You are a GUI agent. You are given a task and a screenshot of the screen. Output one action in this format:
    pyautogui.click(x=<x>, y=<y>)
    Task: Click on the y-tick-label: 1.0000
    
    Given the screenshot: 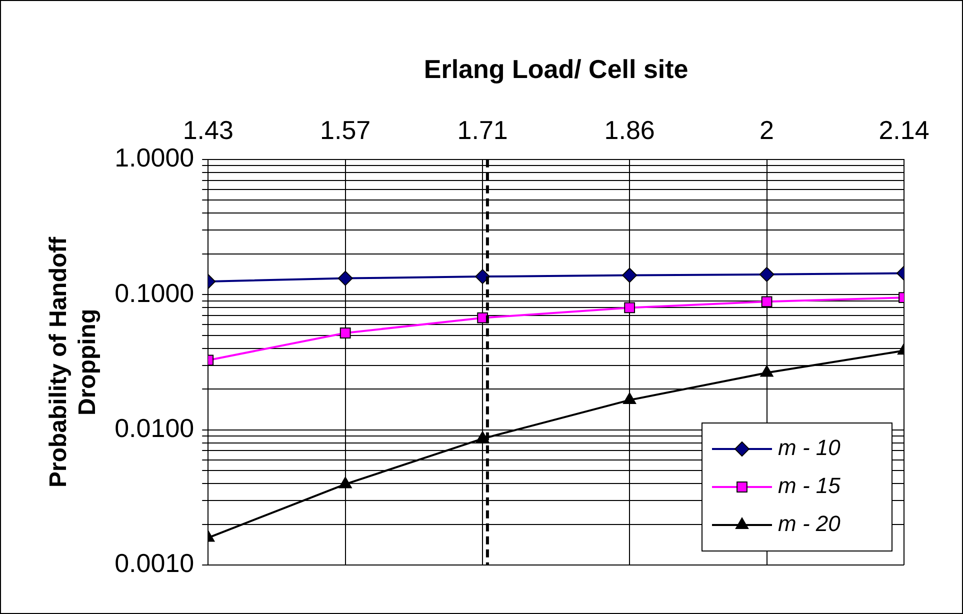 What is the action you would take?
    pyautogui.click(x=154, y=157)
    